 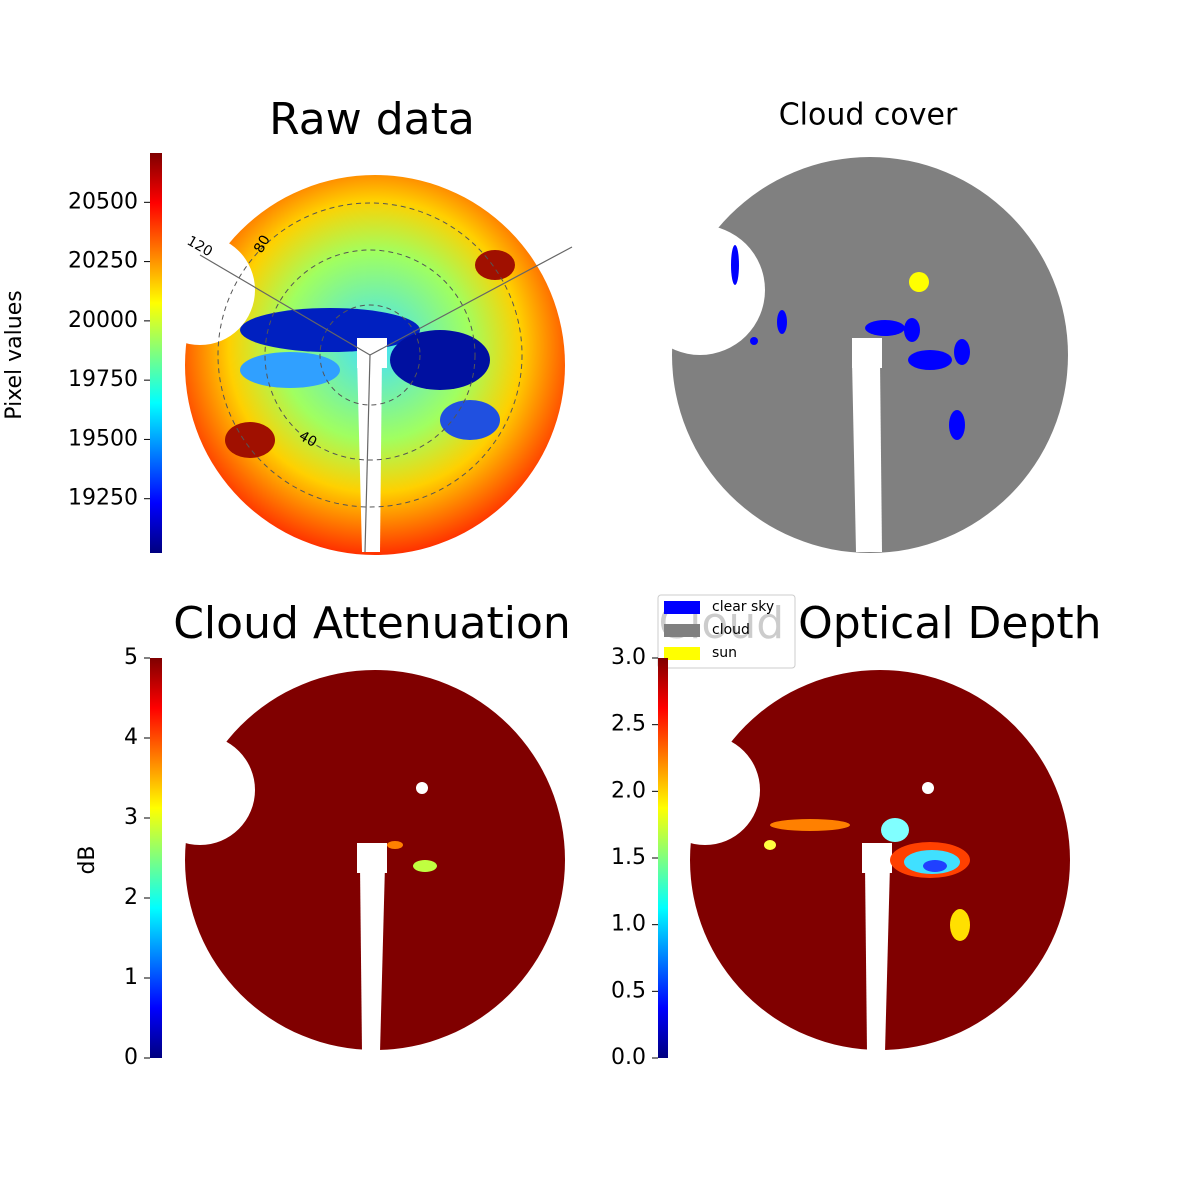 What do you see at coordinates (359, 365) in the screenshot?
I see `raw-image: 120 80 40` at bounding box center [359, 365].